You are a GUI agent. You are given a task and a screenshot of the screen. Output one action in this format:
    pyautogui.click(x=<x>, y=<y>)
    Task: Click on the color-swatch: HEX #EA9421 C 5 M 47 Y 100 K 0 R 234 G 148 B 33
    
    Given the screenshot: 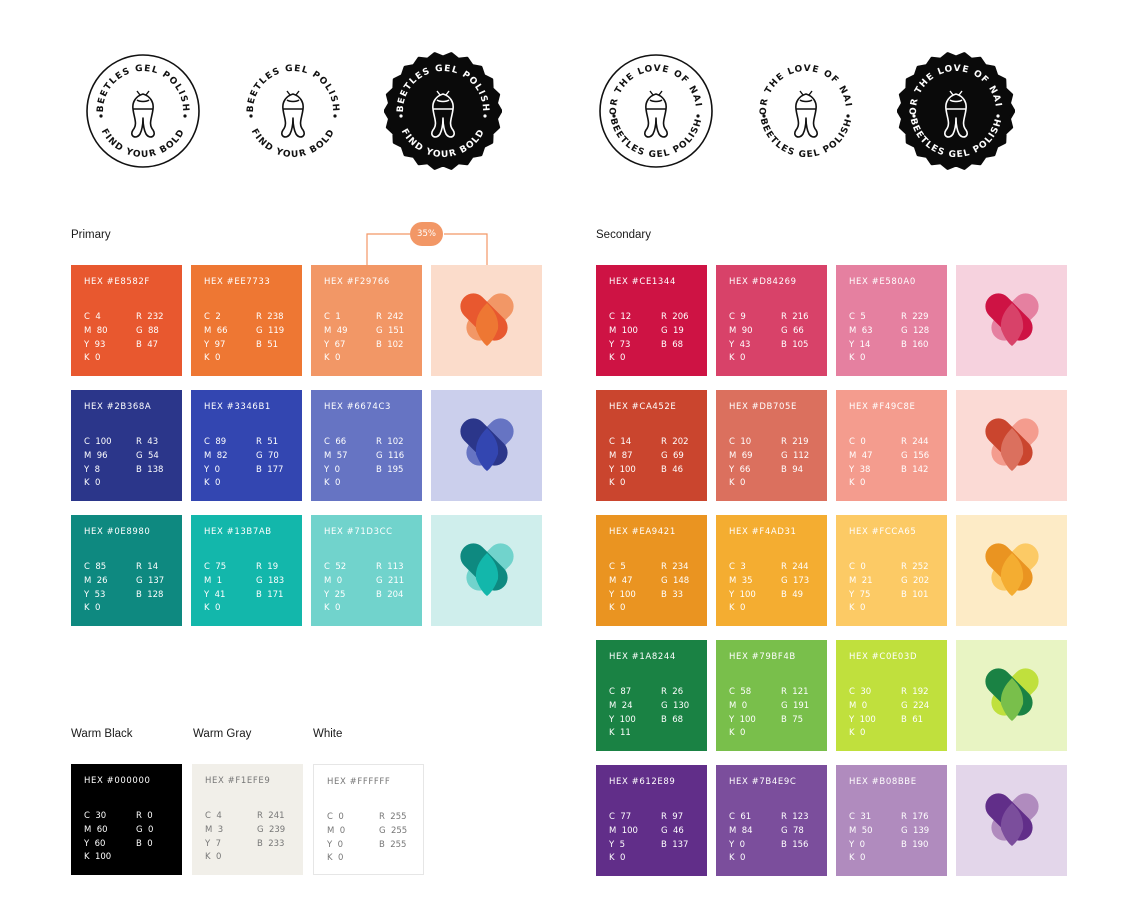 What is the action you would take?
    pyautogui.click(x=651, y=570)
    